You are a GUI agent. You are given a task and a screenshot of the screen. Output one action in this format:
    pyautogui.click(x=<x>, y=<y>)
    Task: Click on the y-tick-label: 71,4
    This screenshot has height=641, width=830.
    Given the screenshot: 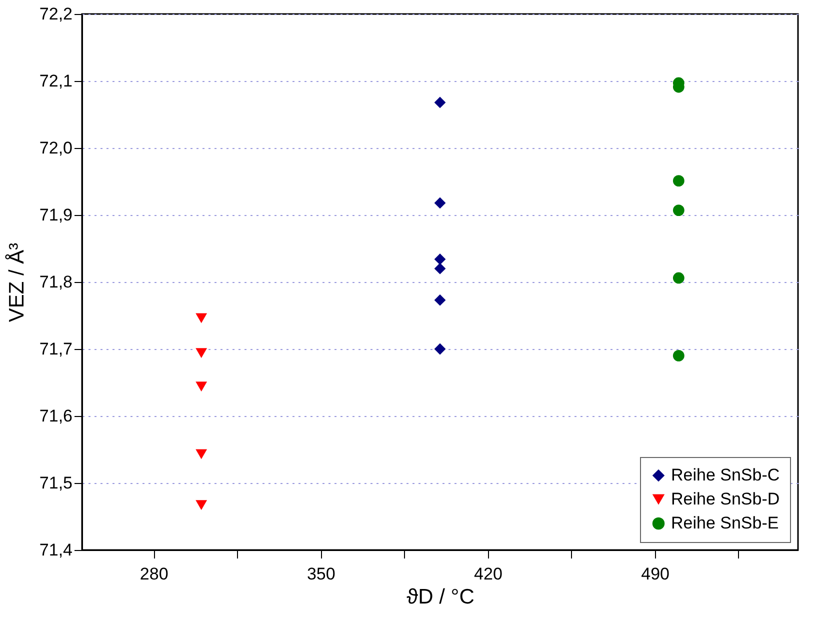 What is the action you would take?
    pyautogui.click(x=55, y=550)
    